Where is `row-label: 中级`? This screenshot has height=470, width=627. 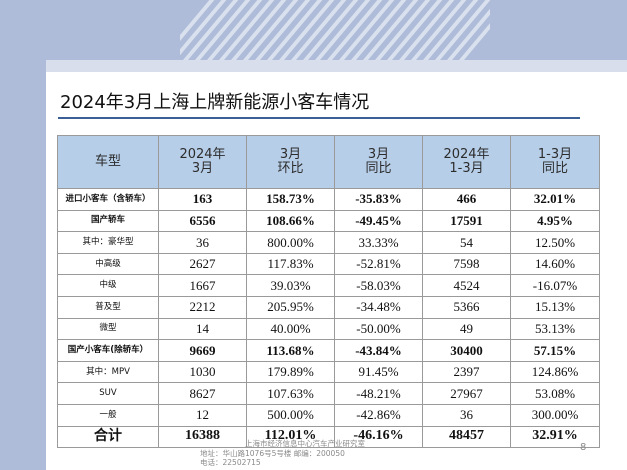
row-label: 中级 is located at coordinates (108, 285).